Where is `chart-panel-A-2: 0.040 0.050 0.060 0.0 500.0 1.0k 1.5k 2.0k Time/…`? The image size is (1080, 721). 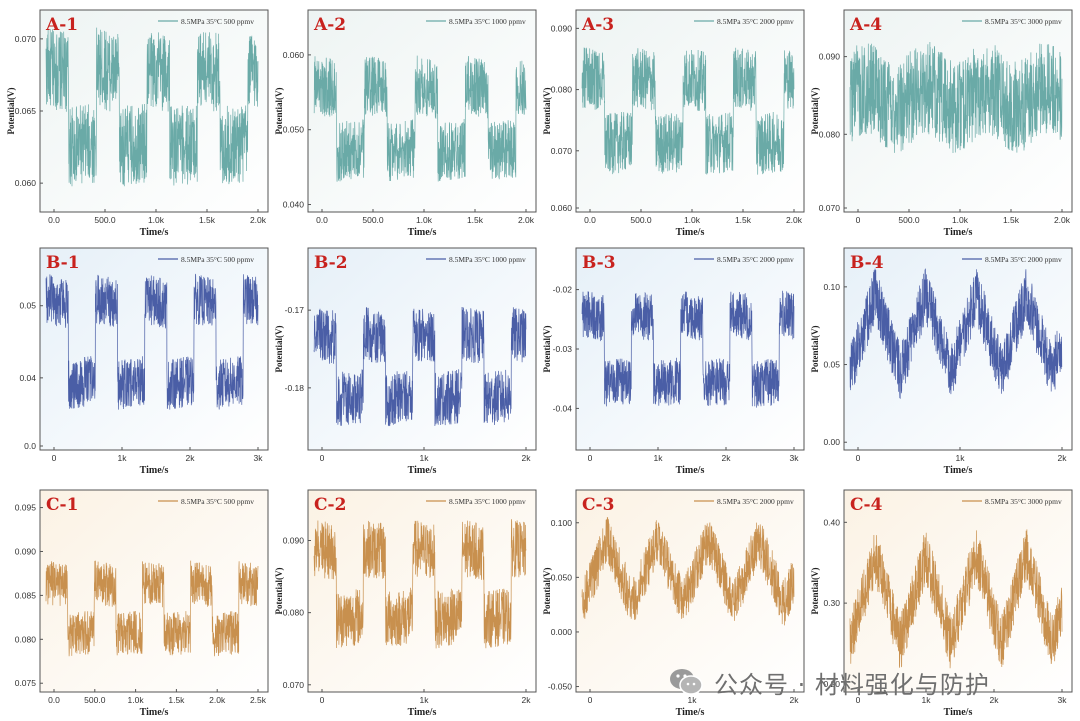
chart-panel-A-2: 0.040 0.050 0.060 0.0 500.0 1.0k 1.5k 2.0k Time/… is located at coordinates (406, 122).